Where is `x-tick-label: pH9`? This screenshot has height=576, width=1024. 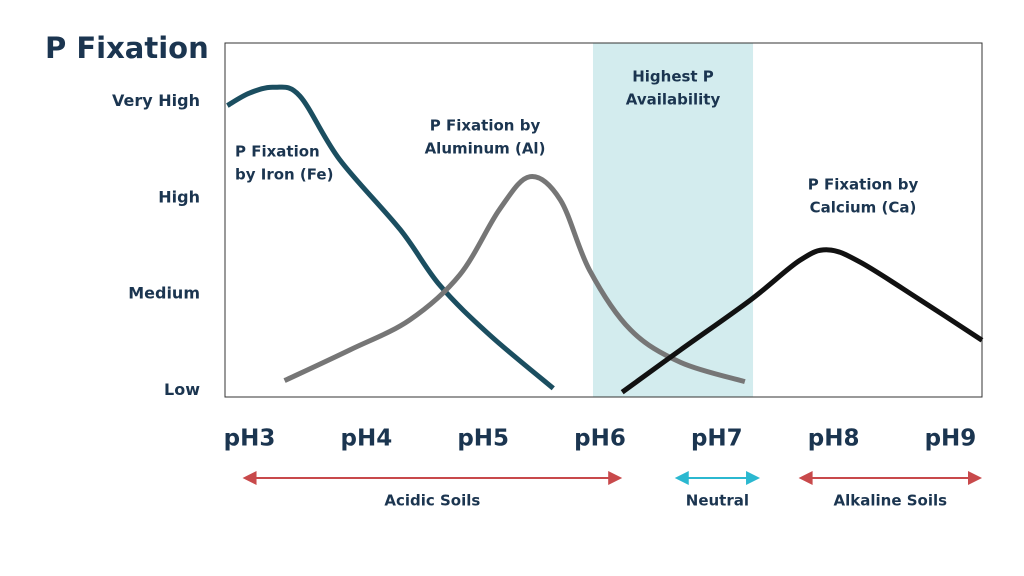 x-tick-label: pH9 is located at coordinates (951, 439).